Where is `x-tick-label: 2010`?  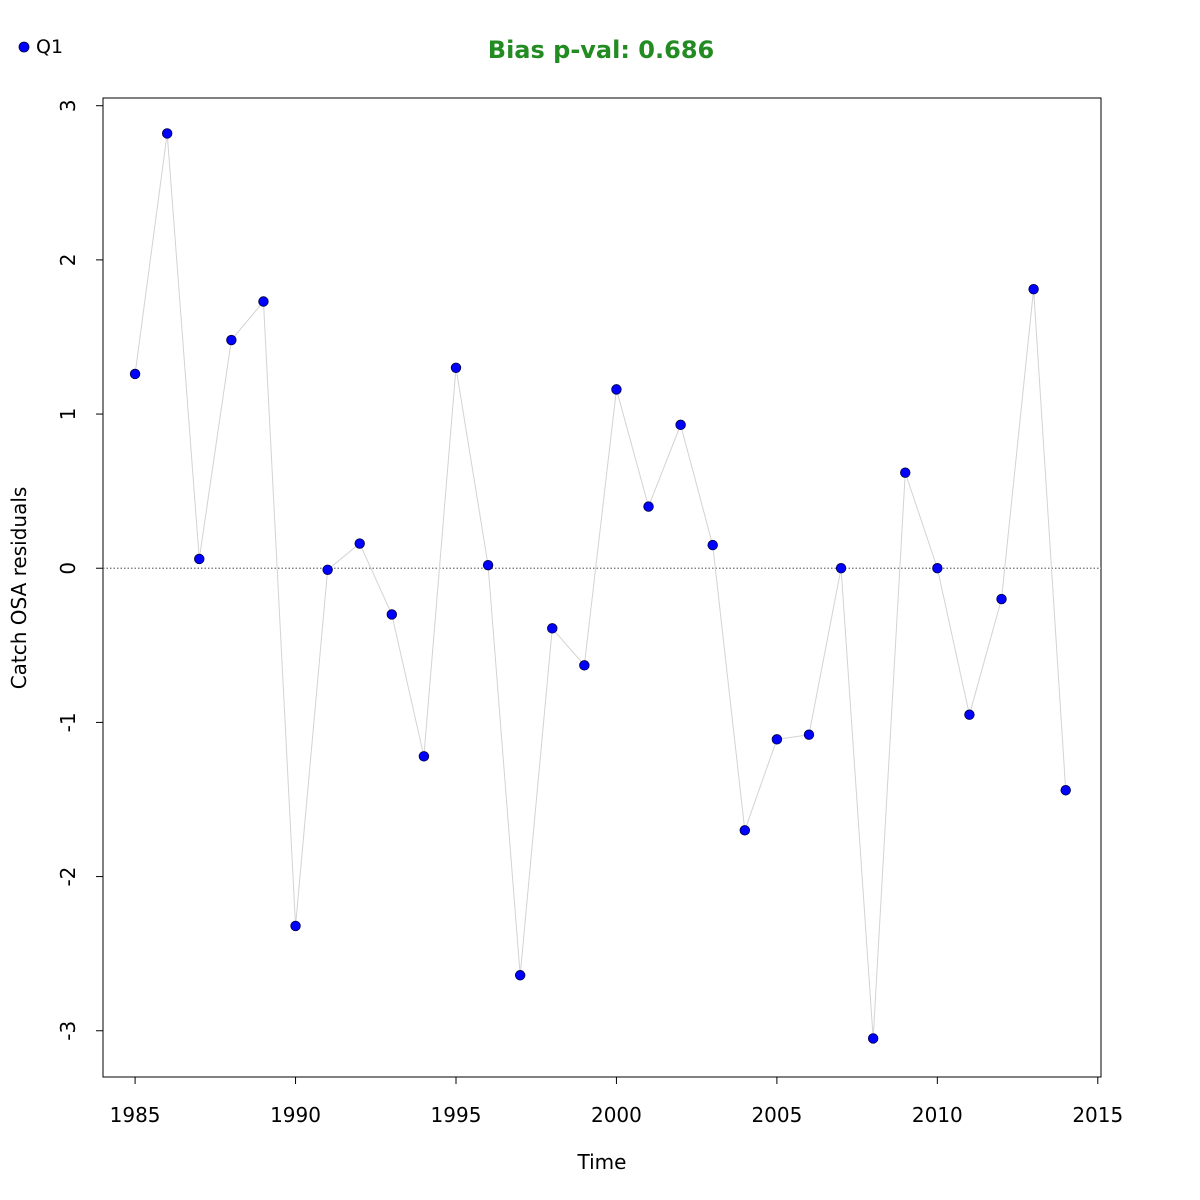
x-tick-label: 2010 is located at coordinates (937, 1115).